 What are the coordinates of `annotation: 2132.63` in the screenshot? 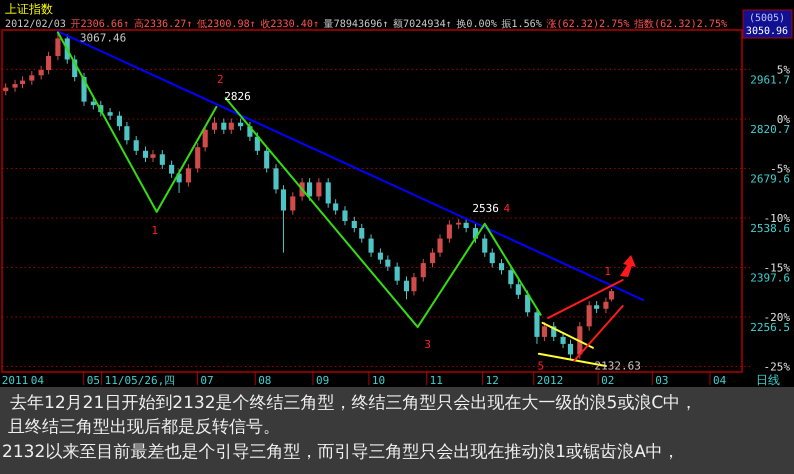 It's located at (617, 366).